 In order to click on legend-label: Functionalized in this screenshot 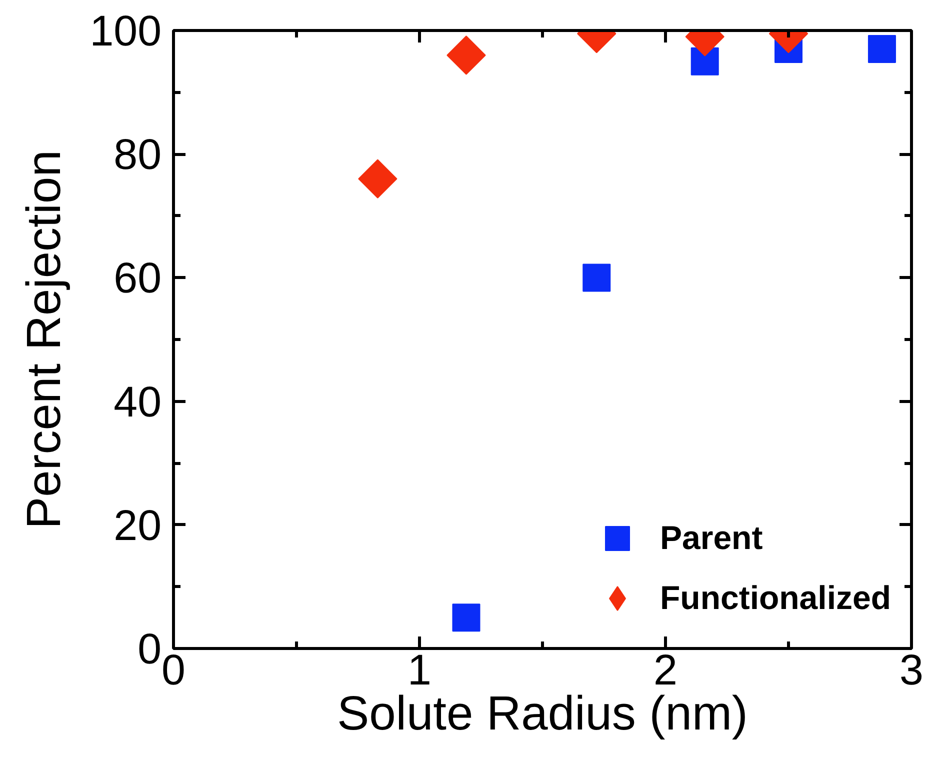, I will do `click(775, 598)`.